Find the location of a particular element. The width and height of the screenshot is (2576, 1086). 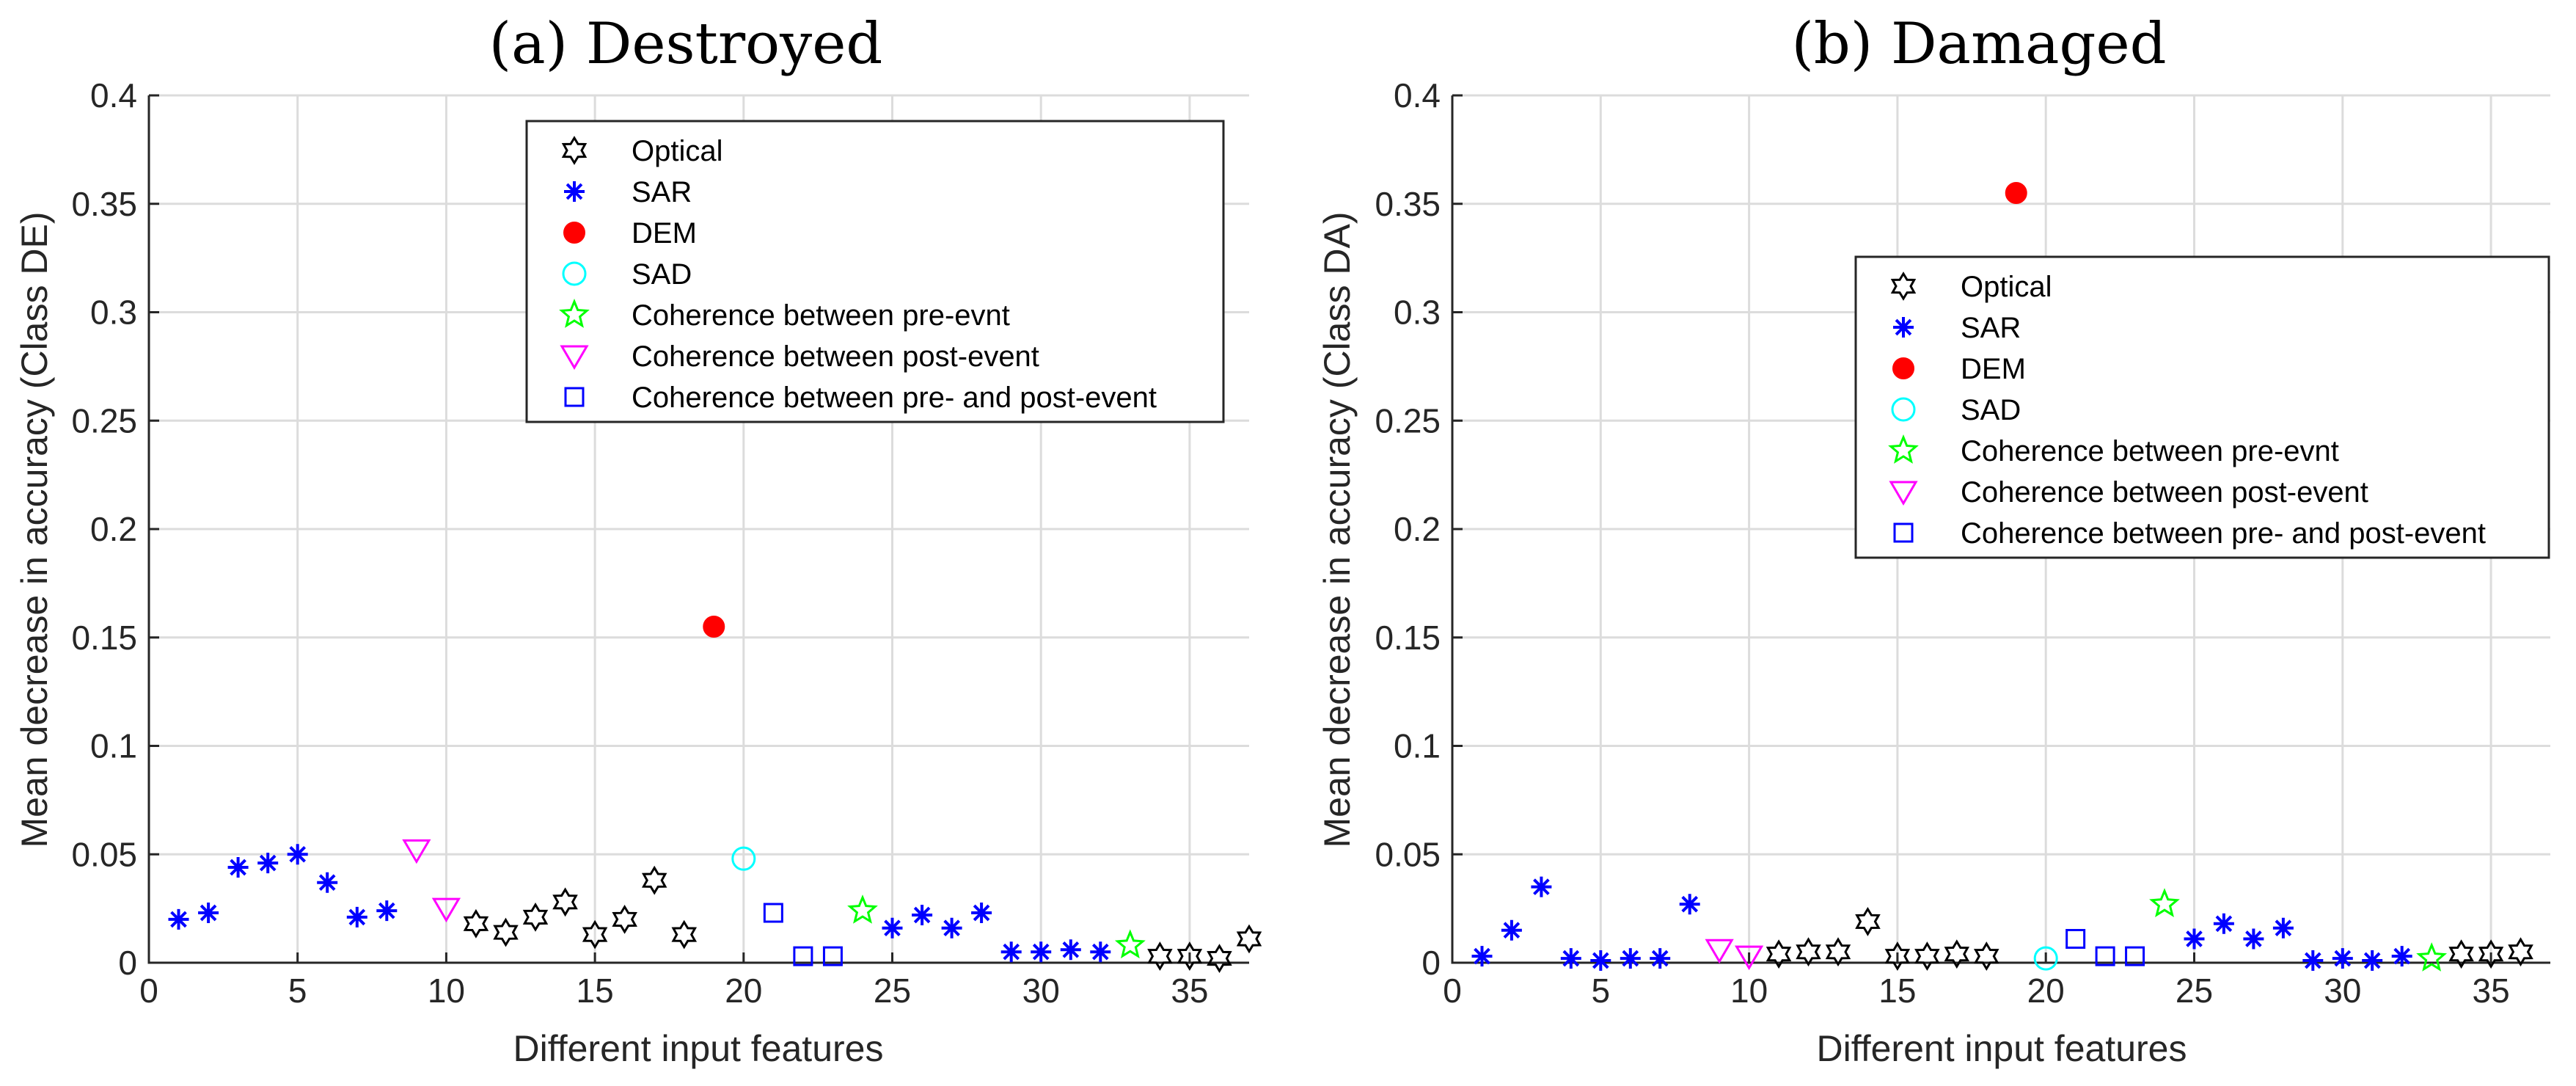

y-tick-label: 0.4 is located at coordinates (1418, 95).